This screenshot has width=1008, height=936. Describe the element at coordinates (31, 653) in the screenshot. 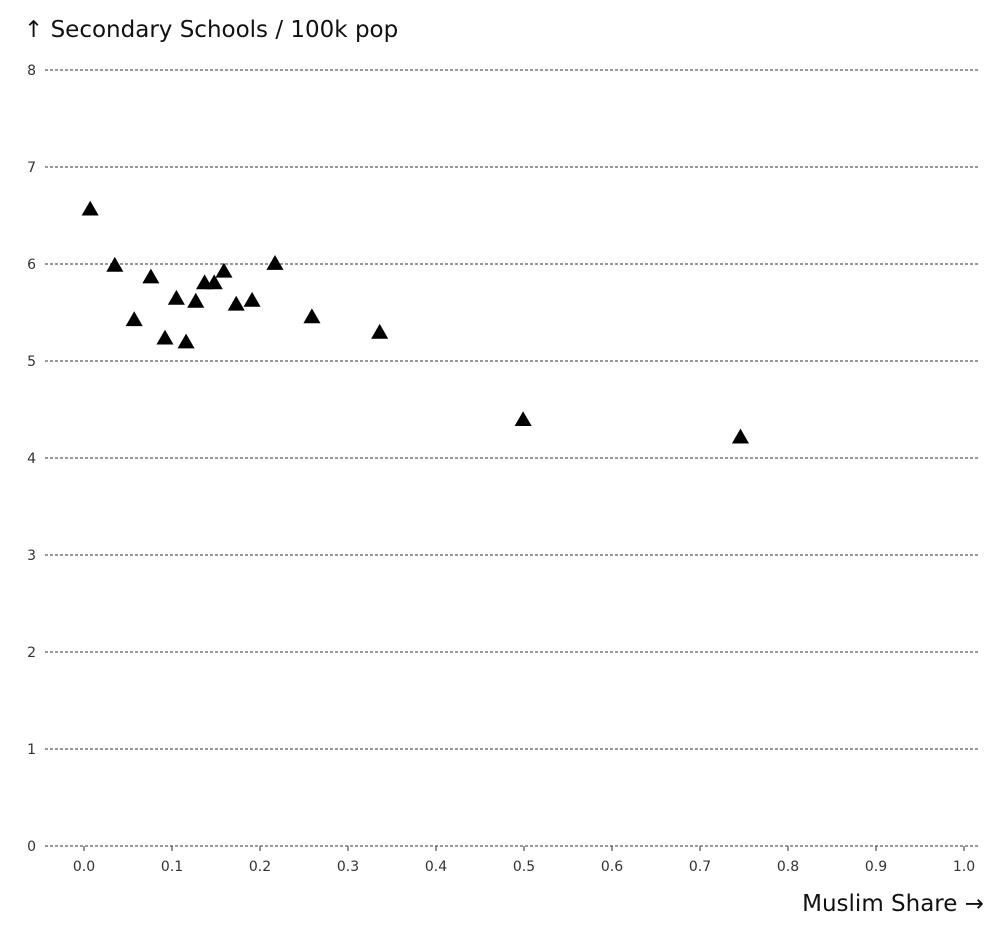

I see `y-tick-label: 2` at that location.